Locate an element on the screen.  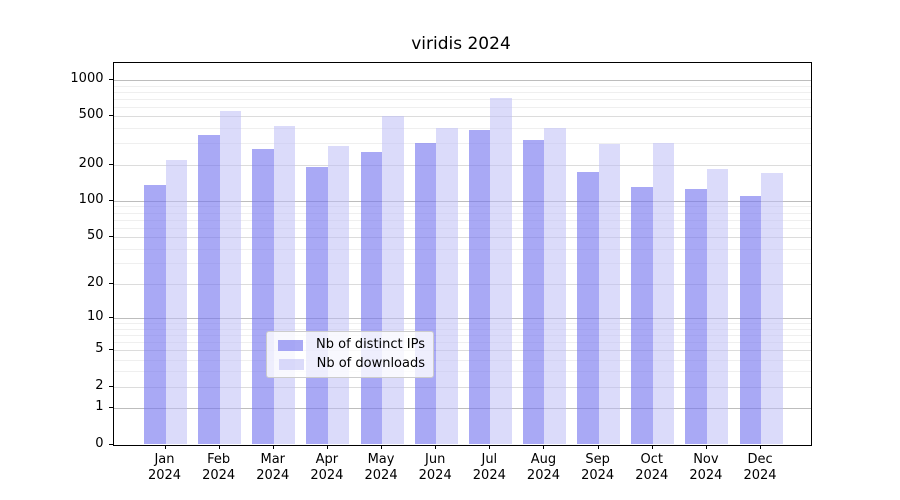
chart-title: viridis 2024 is located at coordinates (461, 44).